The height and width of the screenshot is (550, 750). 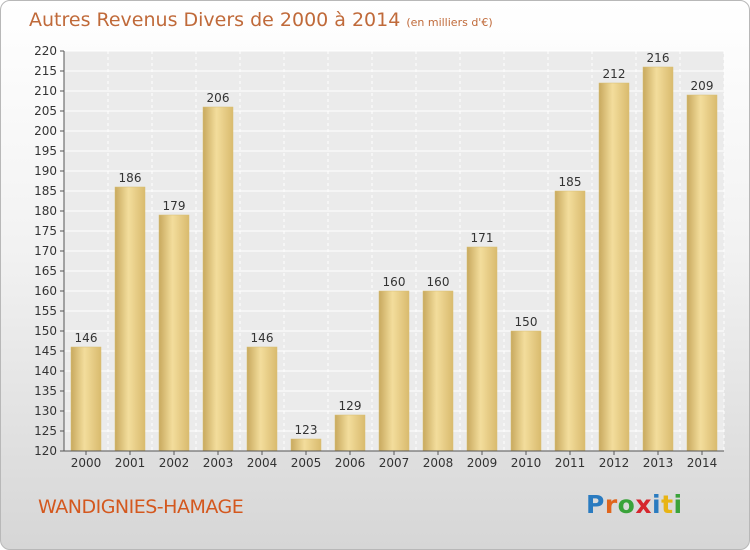 What do you see at coordinates (702, 86) in the screenshot?
I see `bar-value-label: 209` at bounding box center [702, 86].